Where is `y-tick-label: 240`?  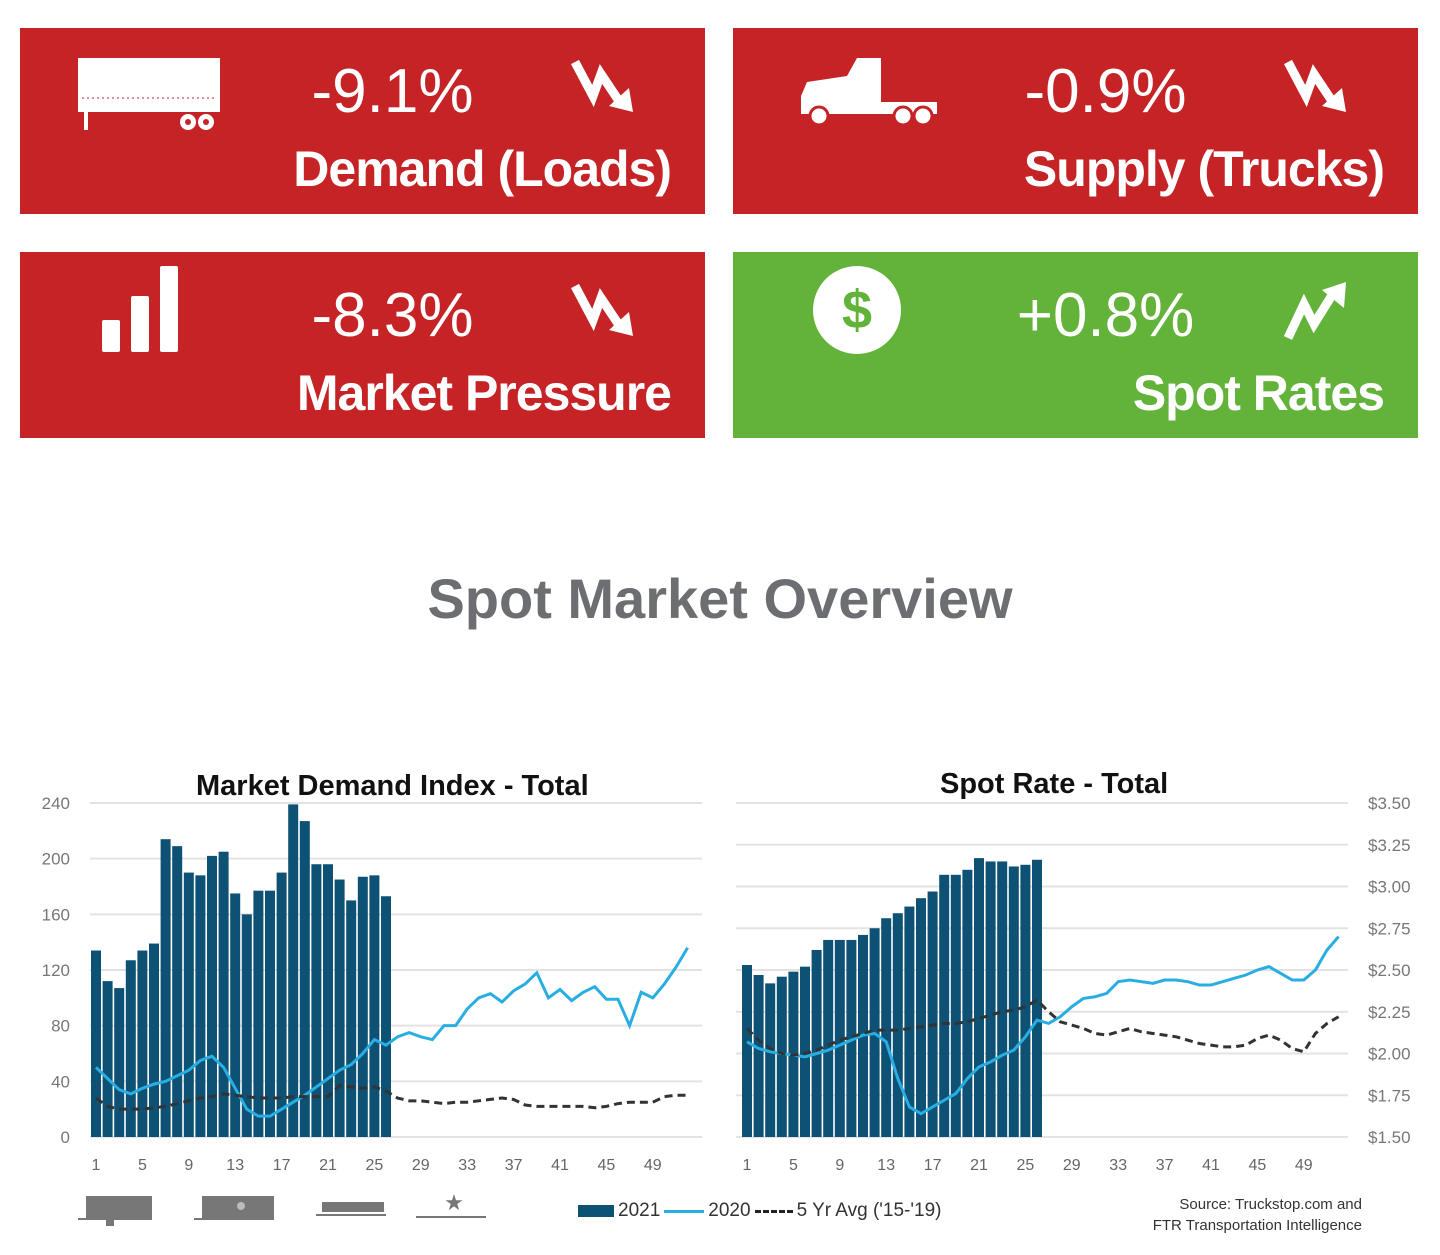 y-tick-label: 240 is located at coordinates (56, 803).